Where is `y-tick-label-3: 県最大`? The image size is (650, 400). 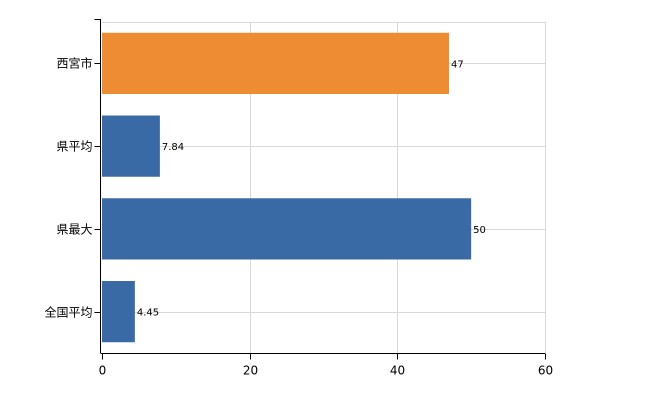
y-tick-label-3: 県最大 is located at coordinates (74, 230).